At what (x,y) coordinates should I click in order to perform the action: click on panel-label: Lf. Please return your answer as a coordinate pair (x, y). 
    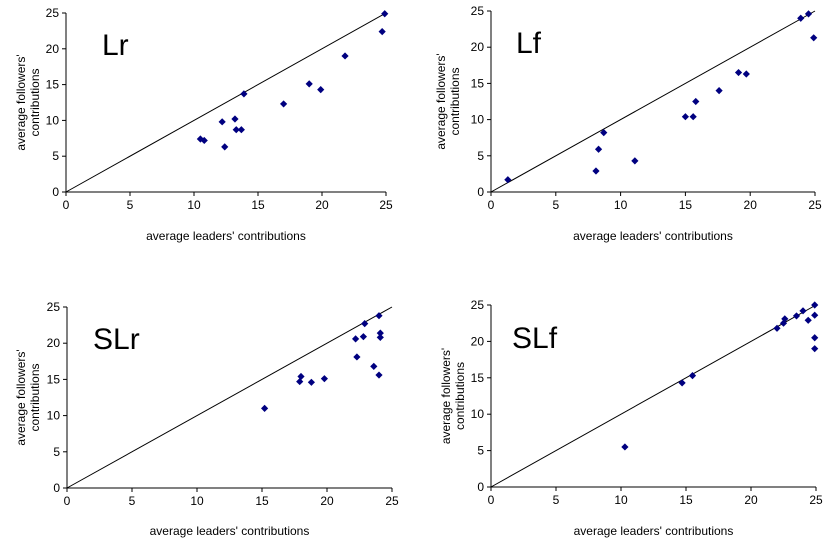
    Looking at the image, I should click on (529, 43).